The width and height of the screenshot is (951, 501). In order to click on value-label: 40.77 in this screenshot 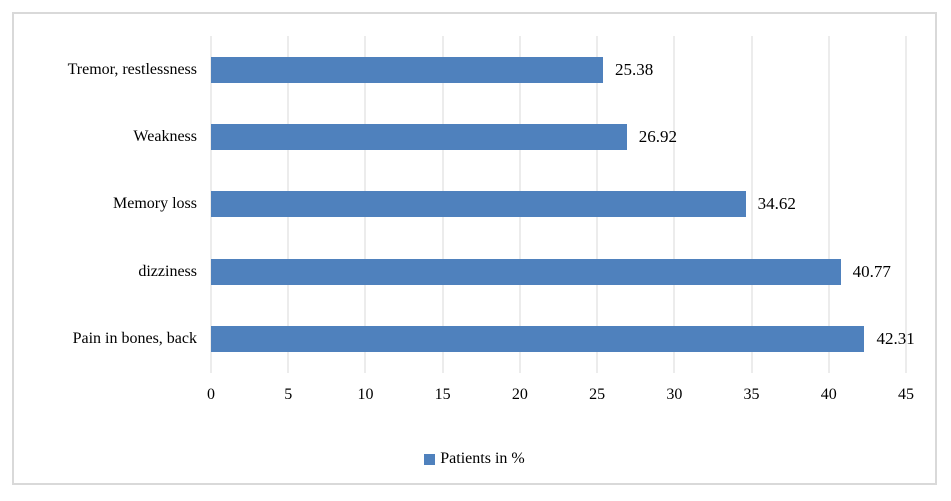, I will do `click(871, 271)`.